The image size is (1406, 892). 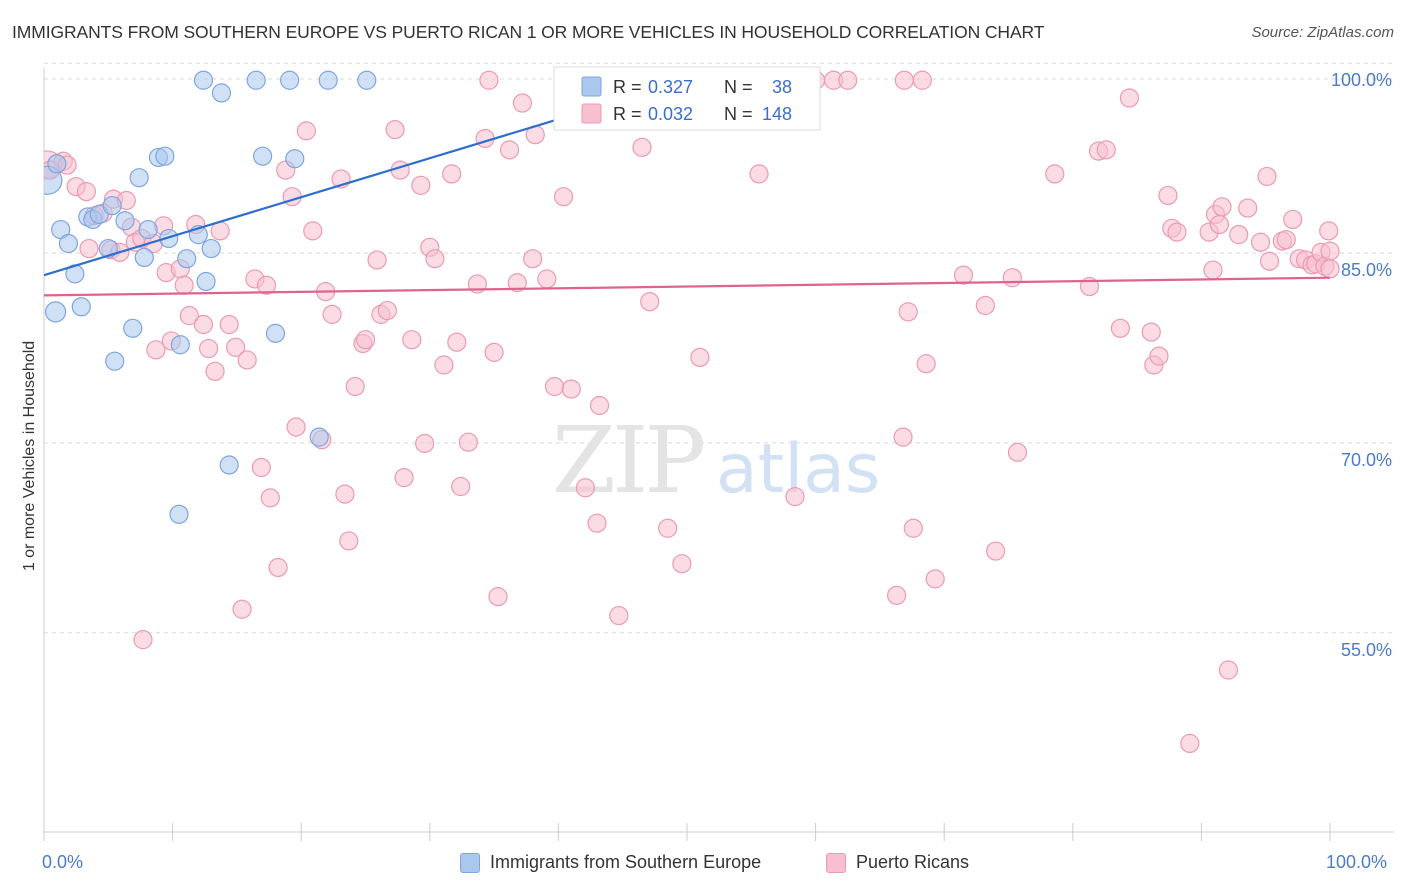 What do you see at coordinates (627, 114) in the screenshot?
I see `legend-r-label-pink: R =` at bounding box center [627, 114].